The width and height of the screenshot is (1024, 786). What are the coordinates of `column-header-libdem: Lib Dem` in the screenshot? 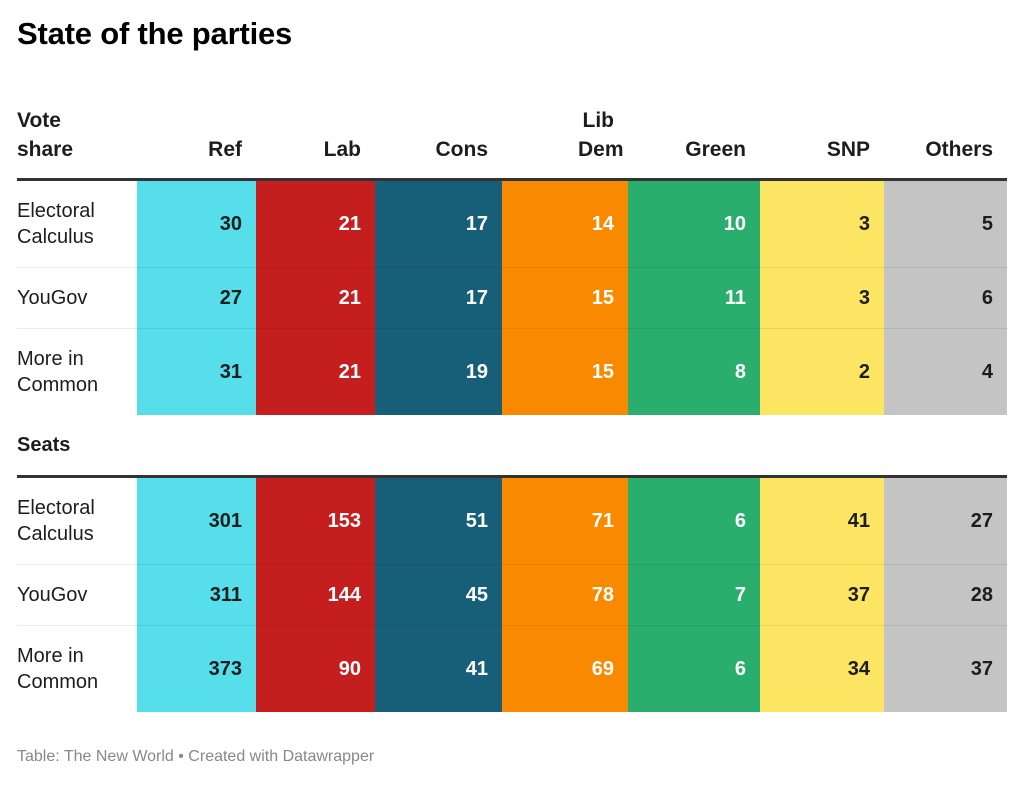 It's located at (565, 141).